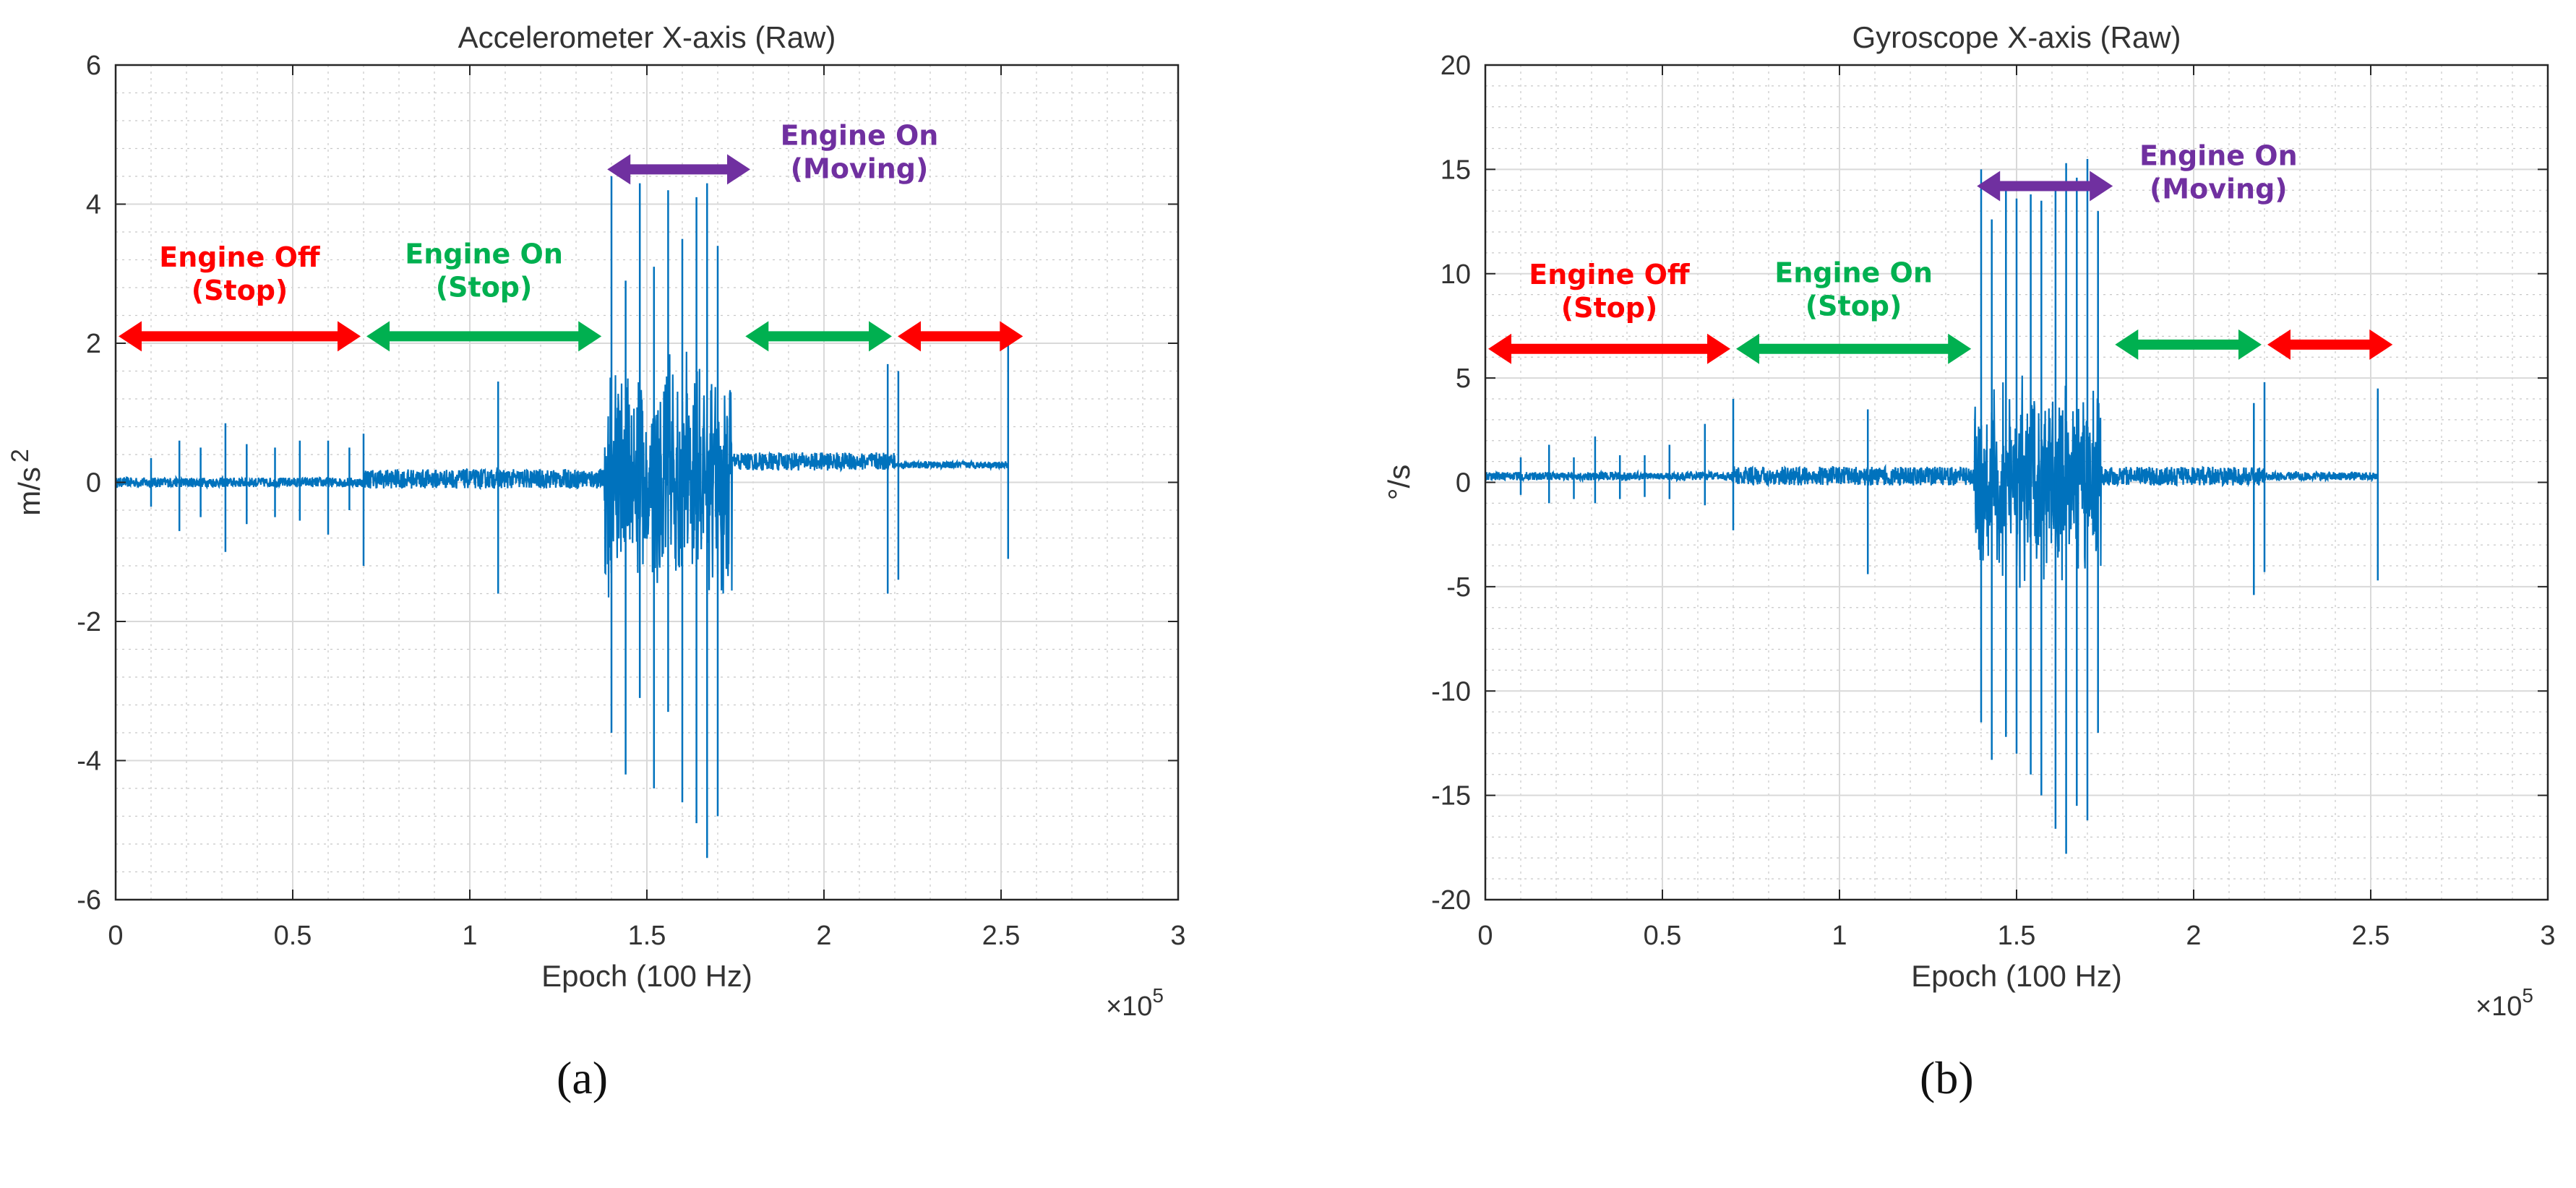 This screenshot has width=2576, height=1188. What do you see at coordinates (89, 622) in the screenshot?
I see `y-tick-label: -2` at bounding box center [89, 622].